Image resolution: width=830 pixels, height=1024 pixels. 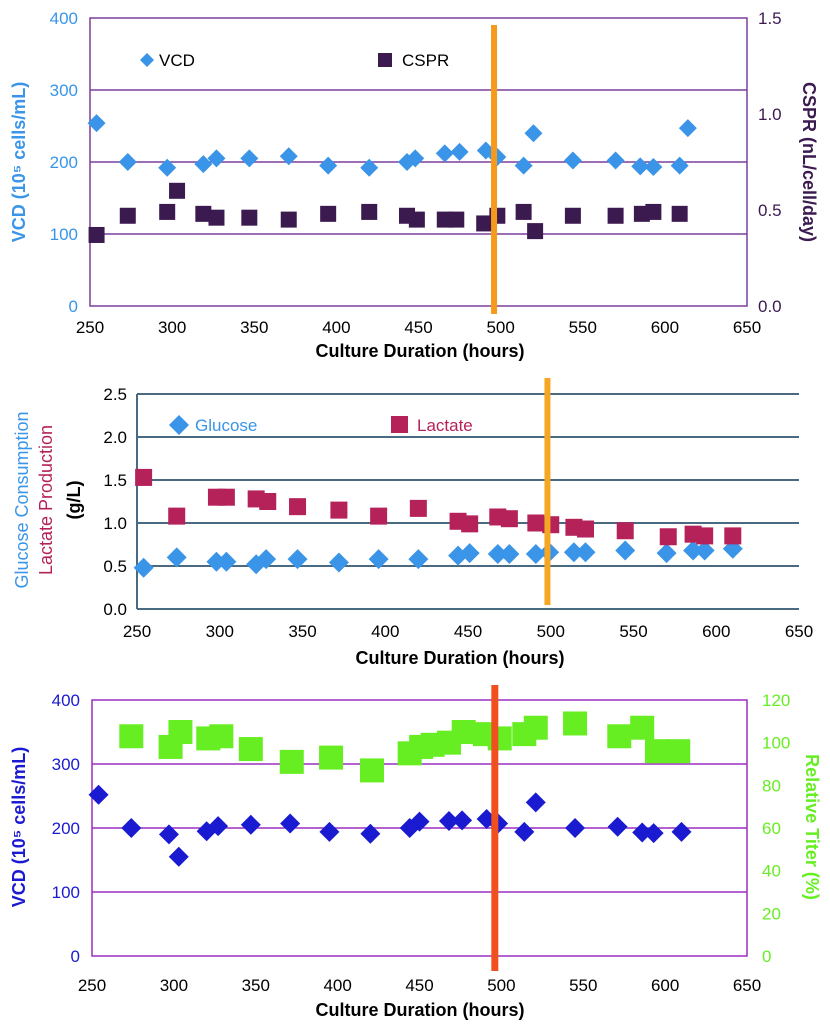 I want to click on x-tick-label: 250, so click(x=90, y=327).